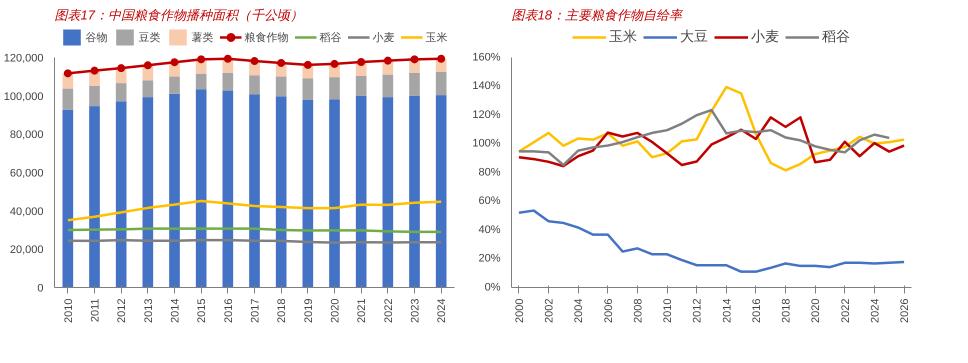 This screenshot has width=968, height=363. I want to click on legend-label: 薯类, so click(203, 37).